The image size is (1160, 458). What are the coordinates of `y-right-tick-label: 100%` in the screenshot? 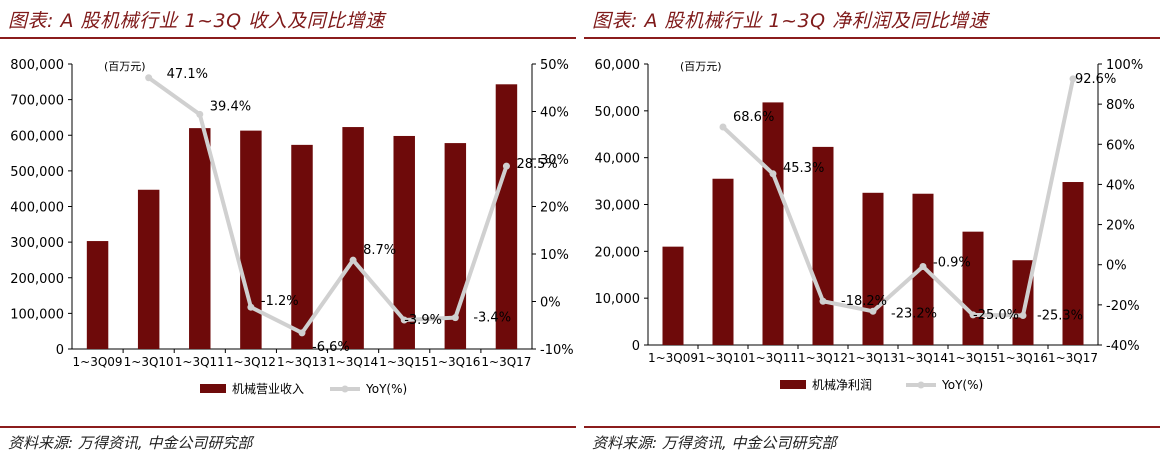 It's located at (1124, 65).